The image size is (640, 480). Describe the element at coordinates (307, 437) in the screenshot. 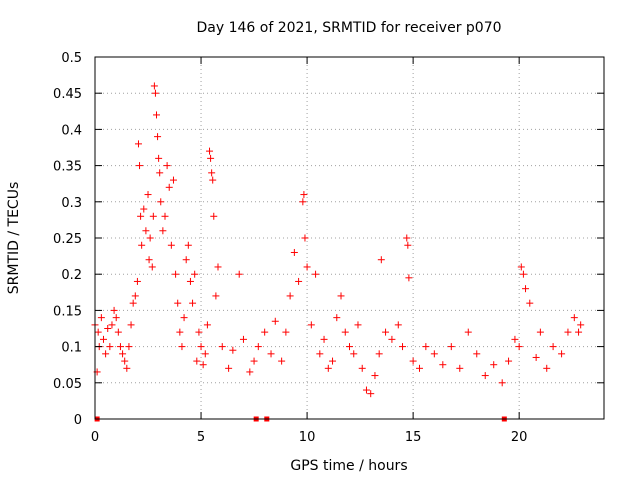

I see `x-tick-label: 10` at that location.